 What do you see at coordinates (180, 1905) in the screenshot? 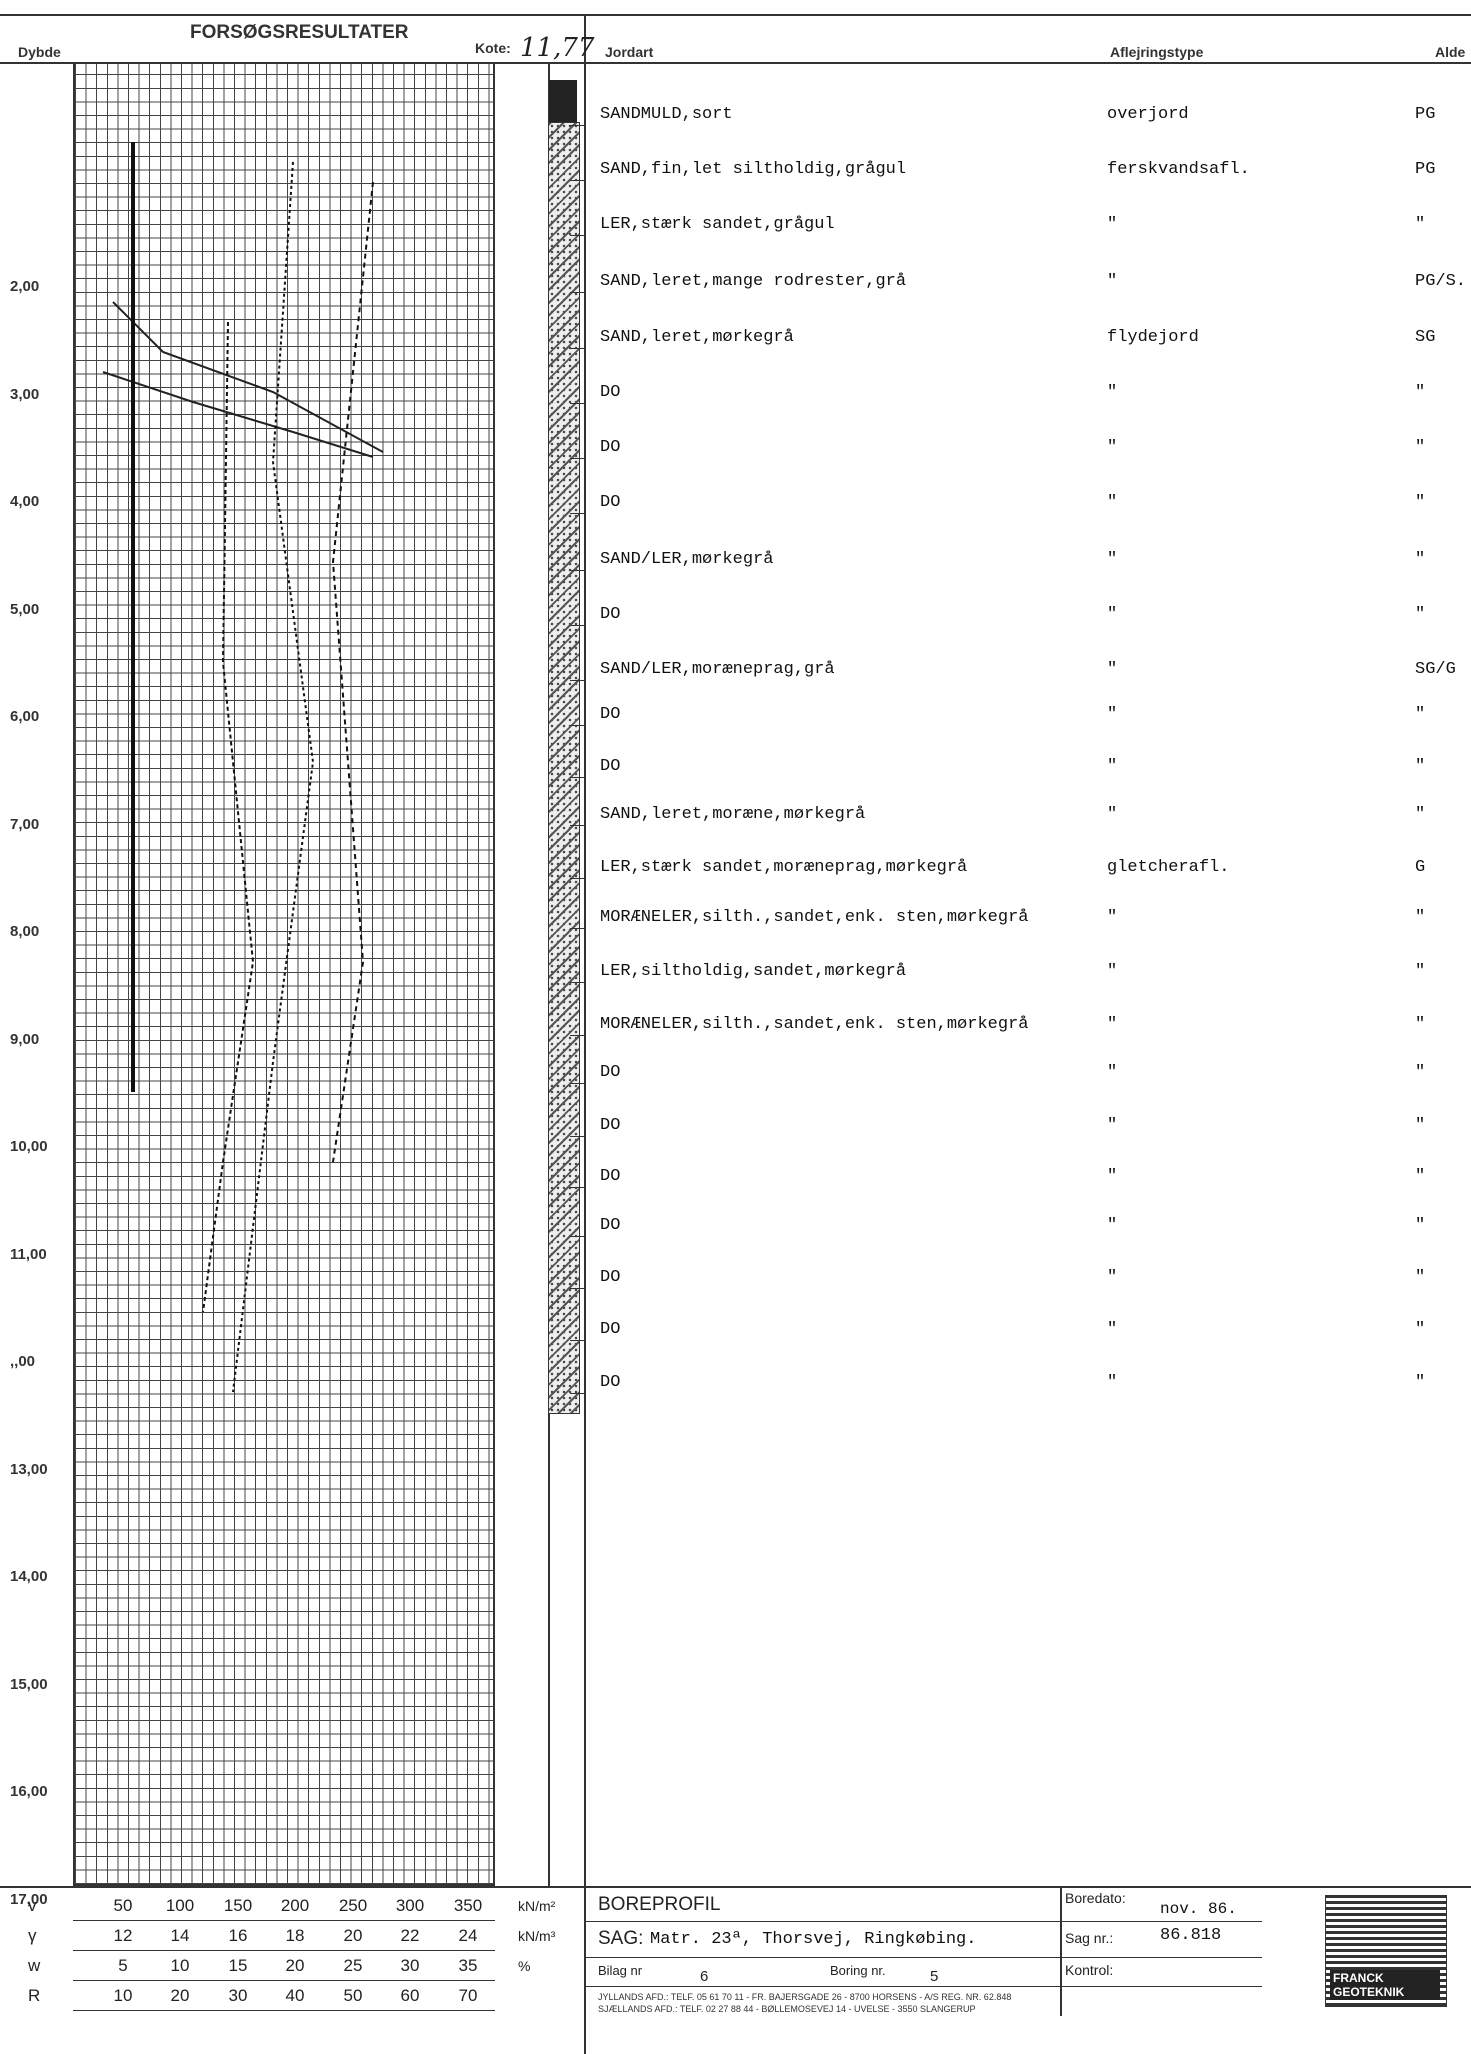
I see `scale-value: 100` at bounding box center [180, 1905].